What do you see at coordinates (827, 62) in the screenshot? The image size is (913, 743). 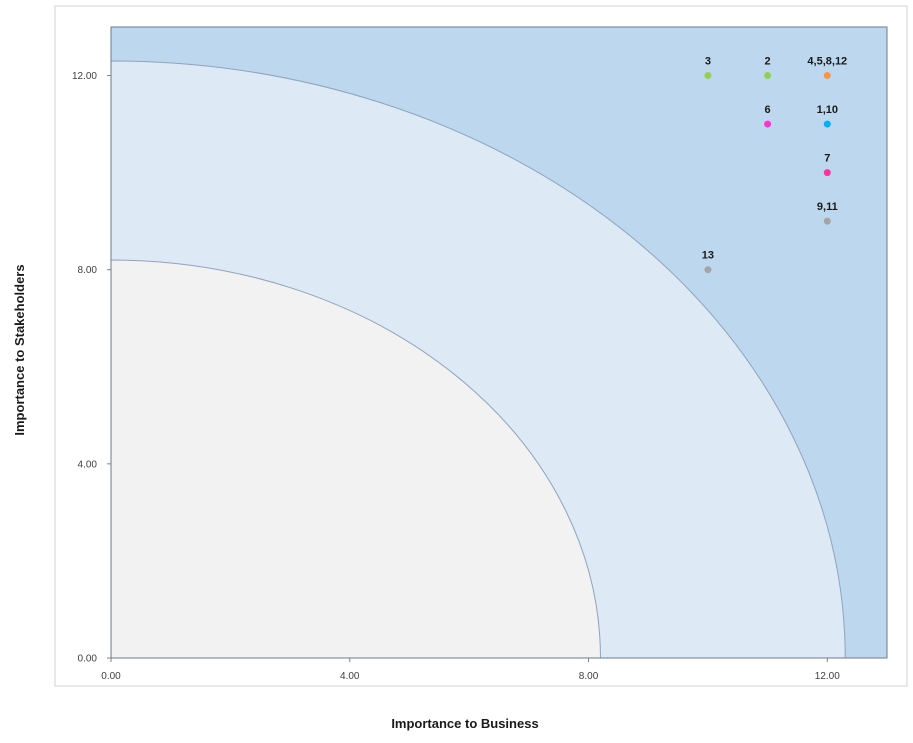 I see `data-label: 4,5,8,12` at bounding box center [827, 62].